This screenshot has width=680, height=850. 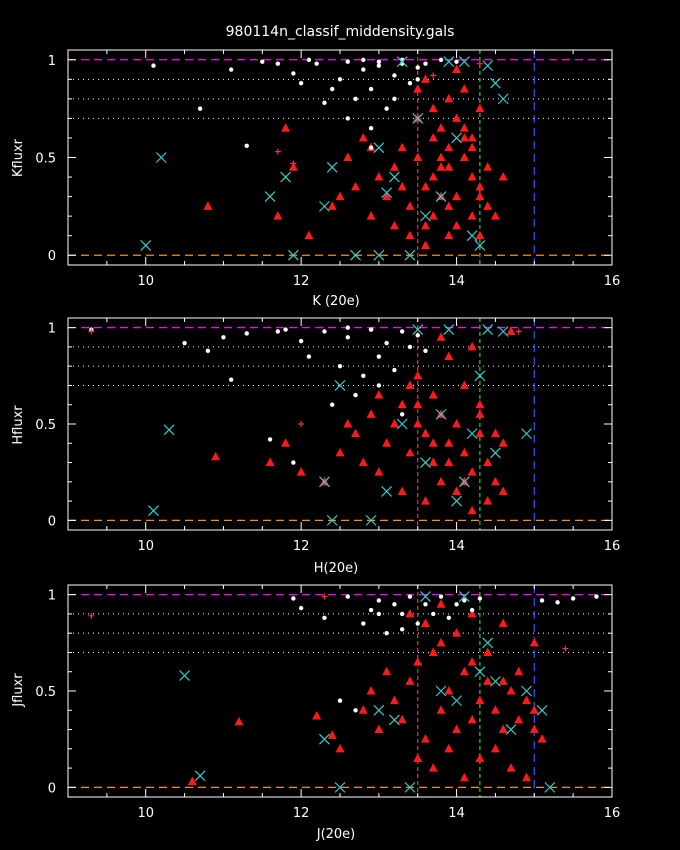 I want to click on y-axis-label: Kfluxr, so click(x=18, y=157).